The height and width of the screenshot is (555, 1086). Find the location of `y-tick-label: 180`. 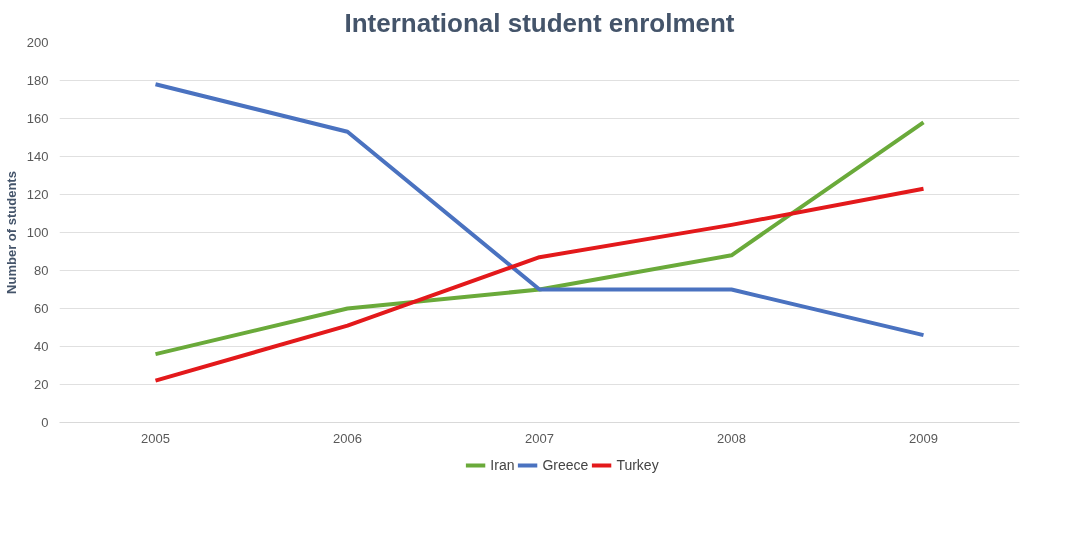

y-tick-label: 180 is located at coordinates (37, 80).